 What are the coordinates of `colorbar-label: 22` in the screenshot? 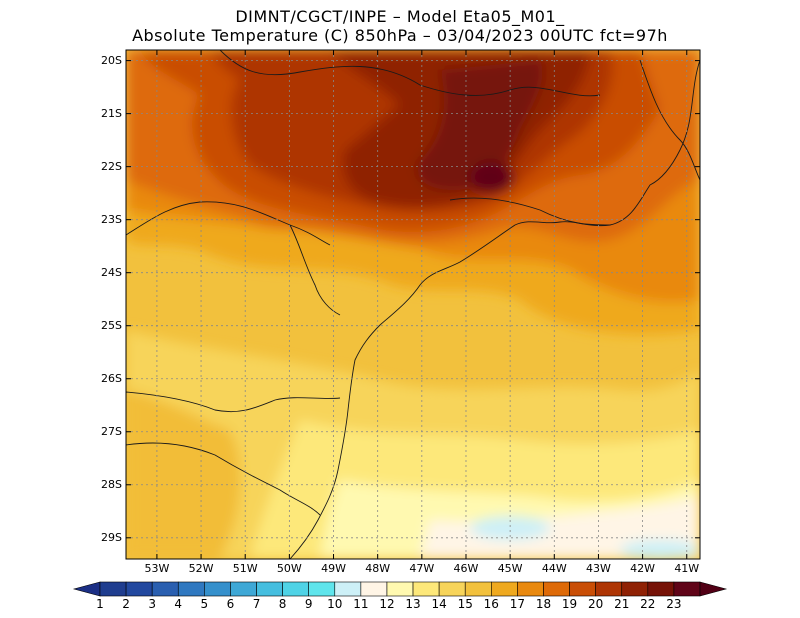 It's located at (648, 604).